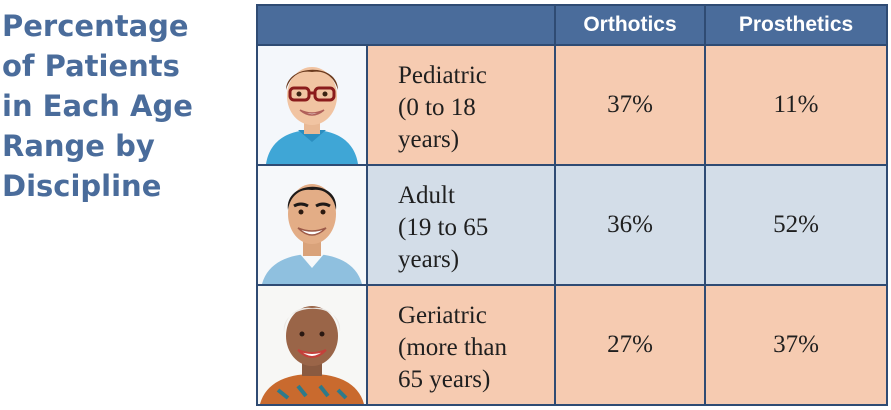  Describe the element at coordinates (452, 347) in the screenshot. I see `row-label-line: (more than` at that location.